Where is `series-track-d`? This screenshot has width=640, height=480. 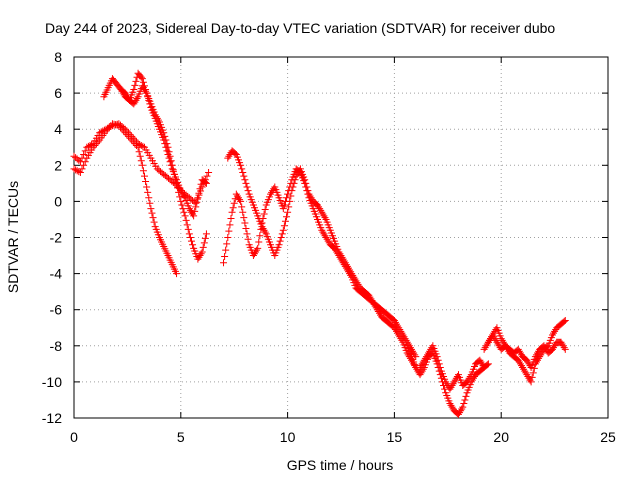 series-track-d is located at coordinates (163, 151).